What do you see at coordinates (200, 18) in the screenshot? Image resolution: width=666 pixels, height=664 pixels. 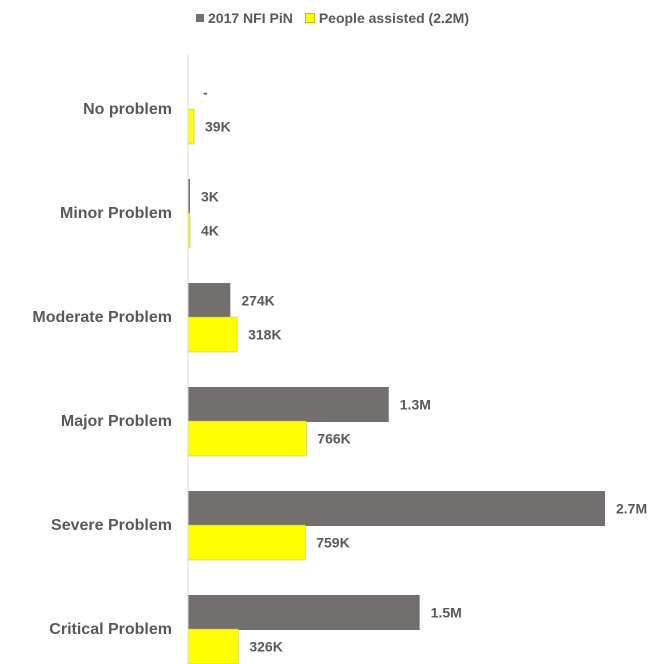 I see `legend-swatch-pin` at bounding box center [200, 18].